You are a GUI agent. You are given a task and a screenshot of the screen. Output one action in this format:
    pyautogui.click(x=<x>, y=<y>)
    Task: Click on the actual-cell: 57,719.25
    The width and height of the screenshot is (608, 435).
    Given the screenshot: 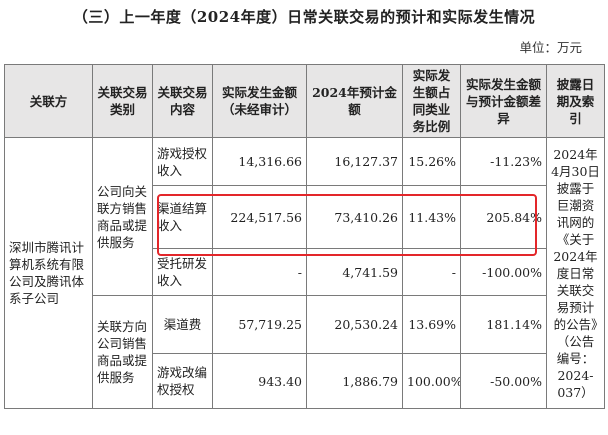 What is the action you would take?
    pyautogui.click(x=259, y=324)
    